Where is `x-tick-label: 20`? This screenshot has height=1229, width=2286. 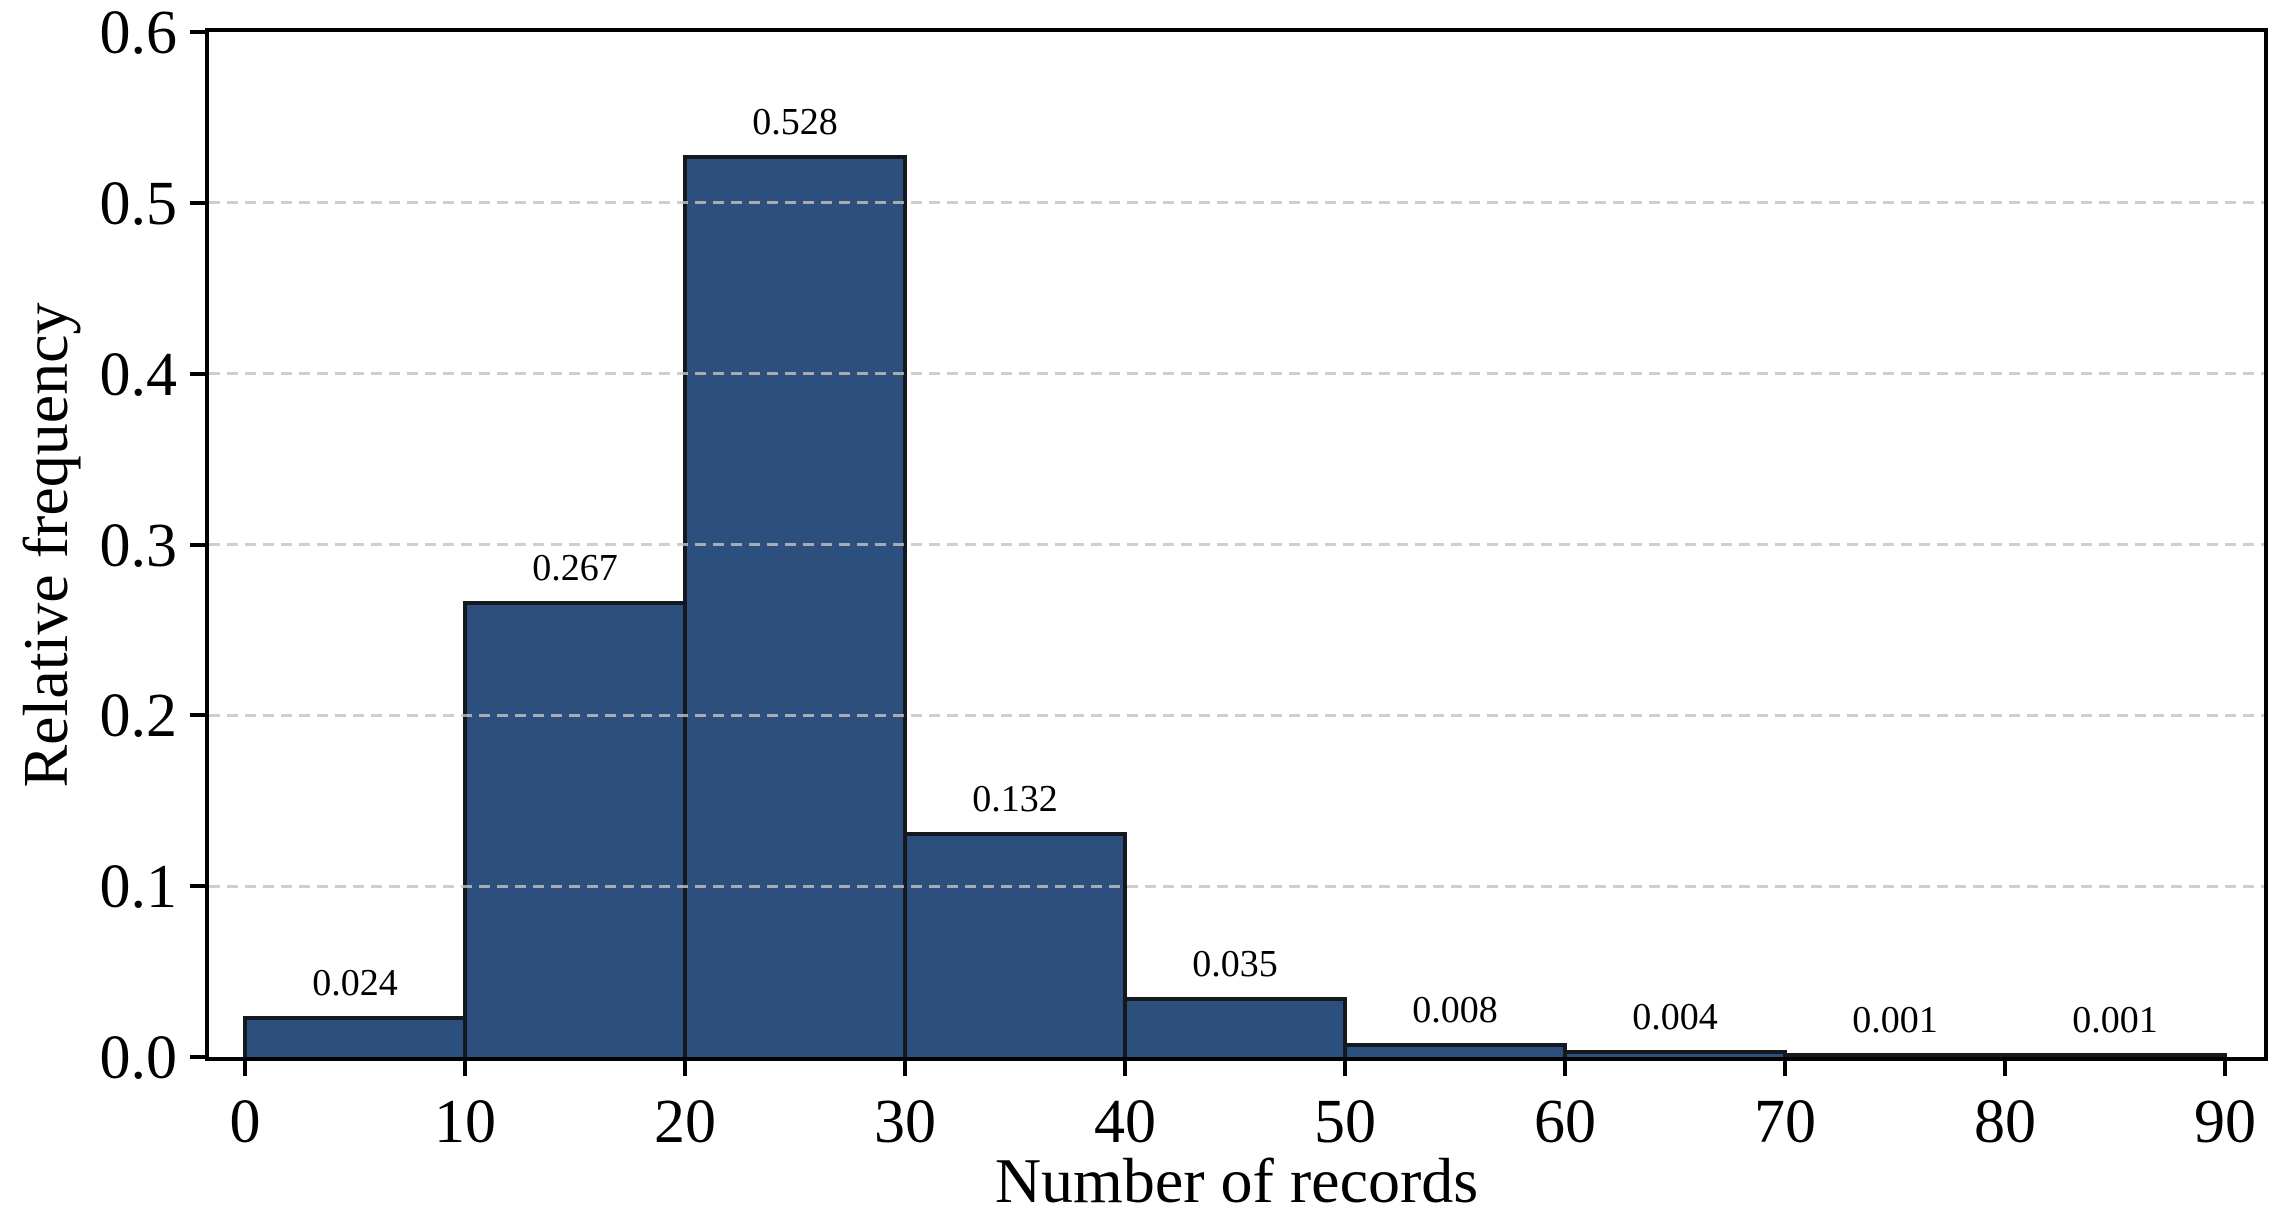
x-tick-label: 20 is located at coordinates (685, 1122).